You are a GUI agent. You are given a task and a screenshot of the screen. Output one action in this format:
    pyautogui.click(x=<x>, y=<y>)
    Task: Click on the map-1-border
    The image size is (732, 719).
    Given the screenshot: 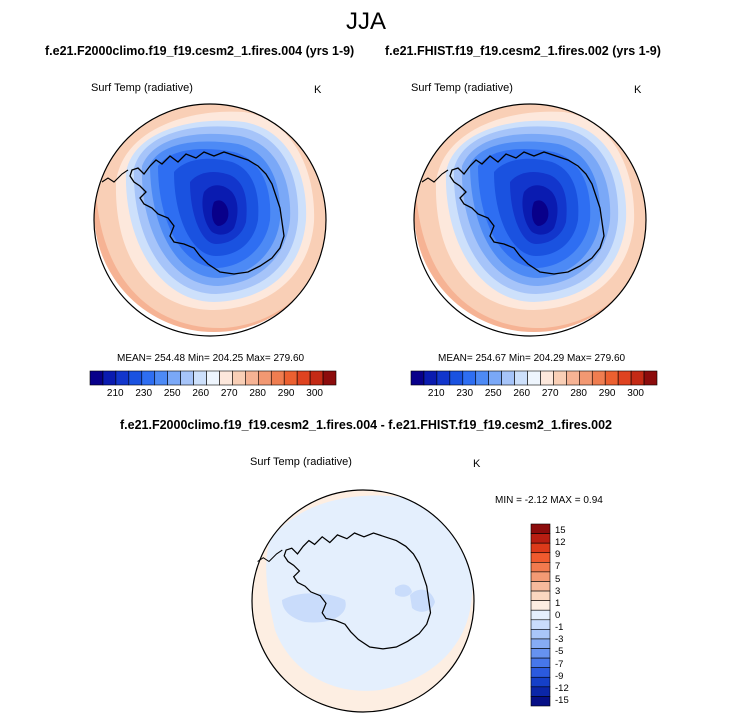 What is the action you would take?
    pyautogui.click(x=210, y=220)
    